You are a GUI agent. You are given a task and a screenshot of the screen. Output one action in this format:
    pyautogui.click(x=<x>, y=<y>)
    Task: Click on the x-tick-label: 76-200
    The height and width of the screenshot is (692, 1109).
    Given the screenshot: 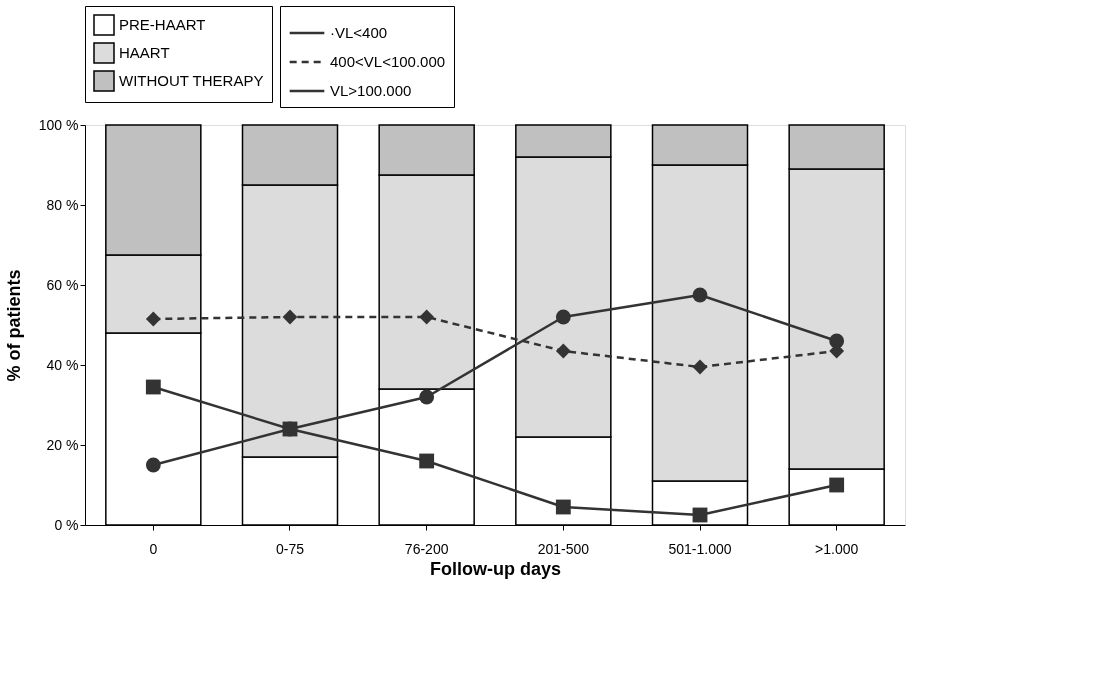 What is the action you would take?
    pyautogui.click(x=426, y=548)
    